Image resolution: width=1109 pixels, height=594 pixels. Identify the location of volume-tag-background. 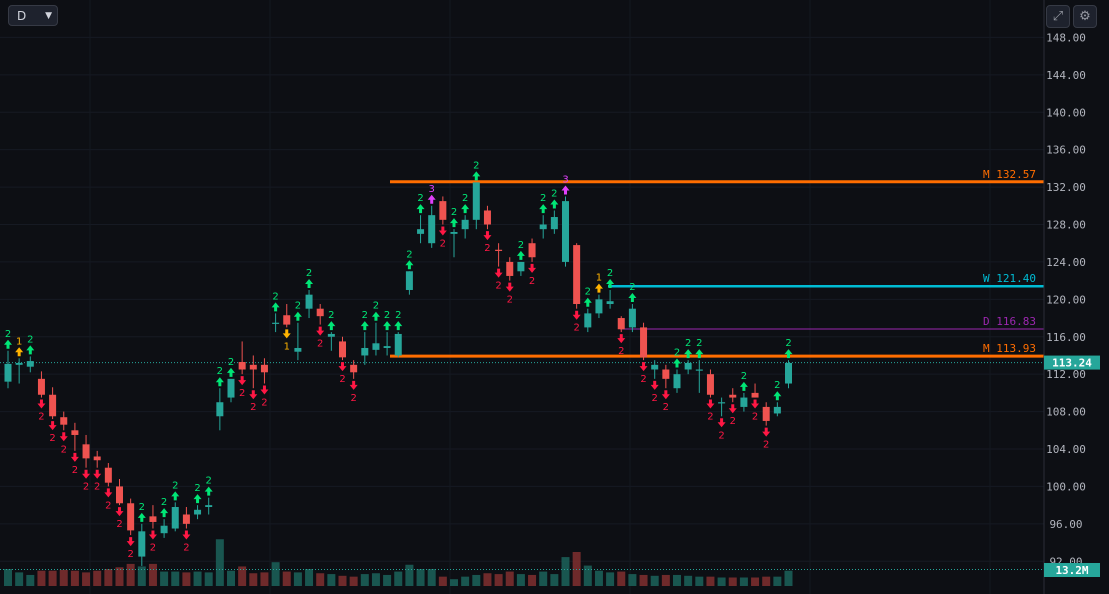
(1072, 570).